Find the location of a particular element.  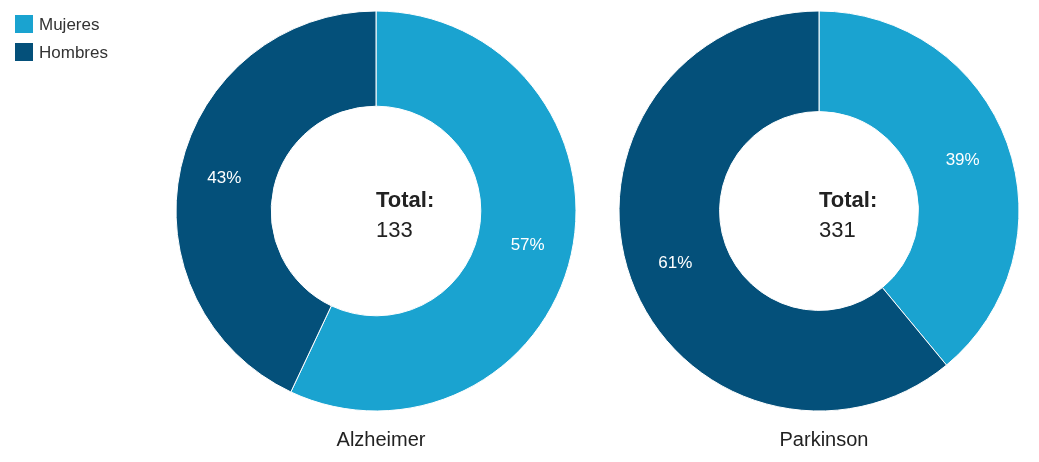

data-label: 57% is located at coordinates (527, 245).